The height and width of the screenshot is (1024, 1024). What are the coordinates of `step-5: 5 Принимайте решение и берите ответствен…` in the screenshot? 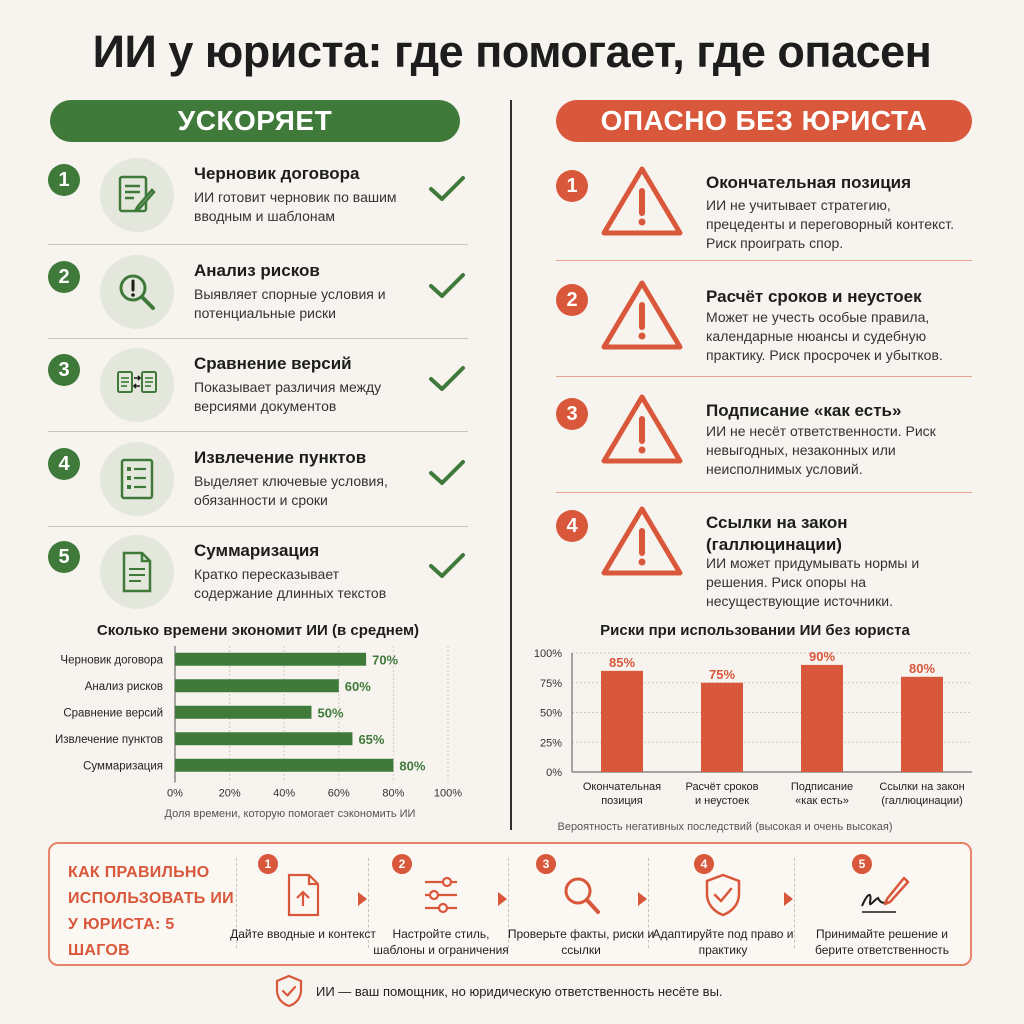 It's located at (882, 907).